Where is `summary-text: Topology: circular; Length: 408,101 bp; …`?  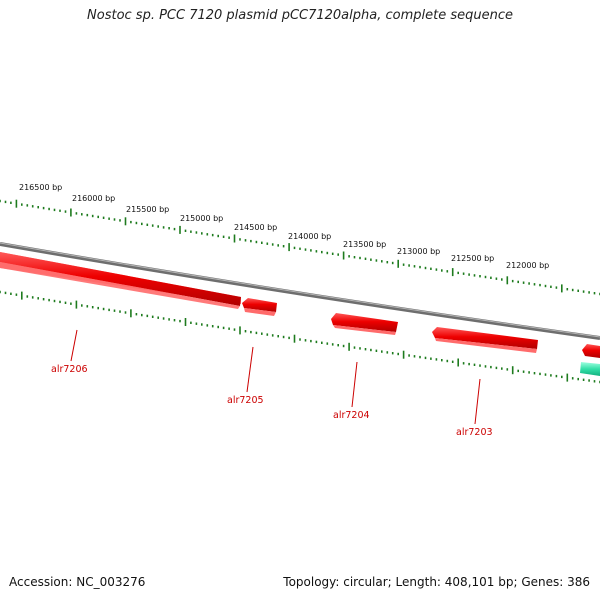
summary-text: Topology: circular; Length: 408,101 bp; … is located at coordinates (436, 582).